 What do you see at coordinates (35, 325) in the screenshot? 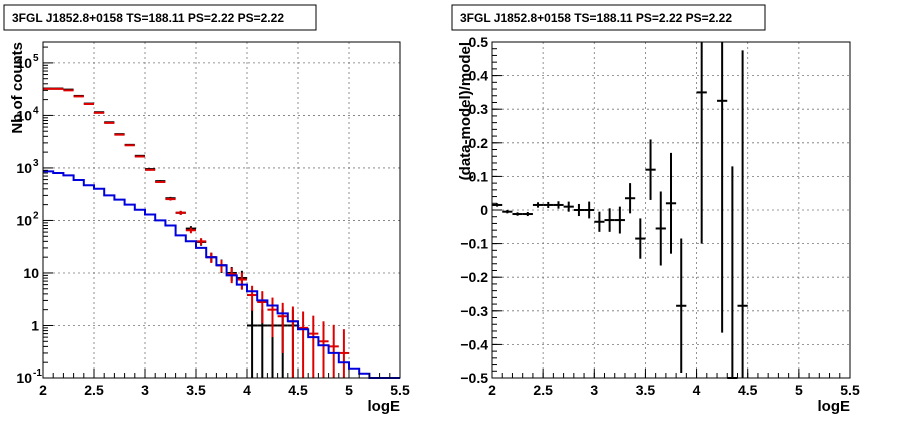
I see `counts-y-tick-label: 1` at bounding box center [35, 325].